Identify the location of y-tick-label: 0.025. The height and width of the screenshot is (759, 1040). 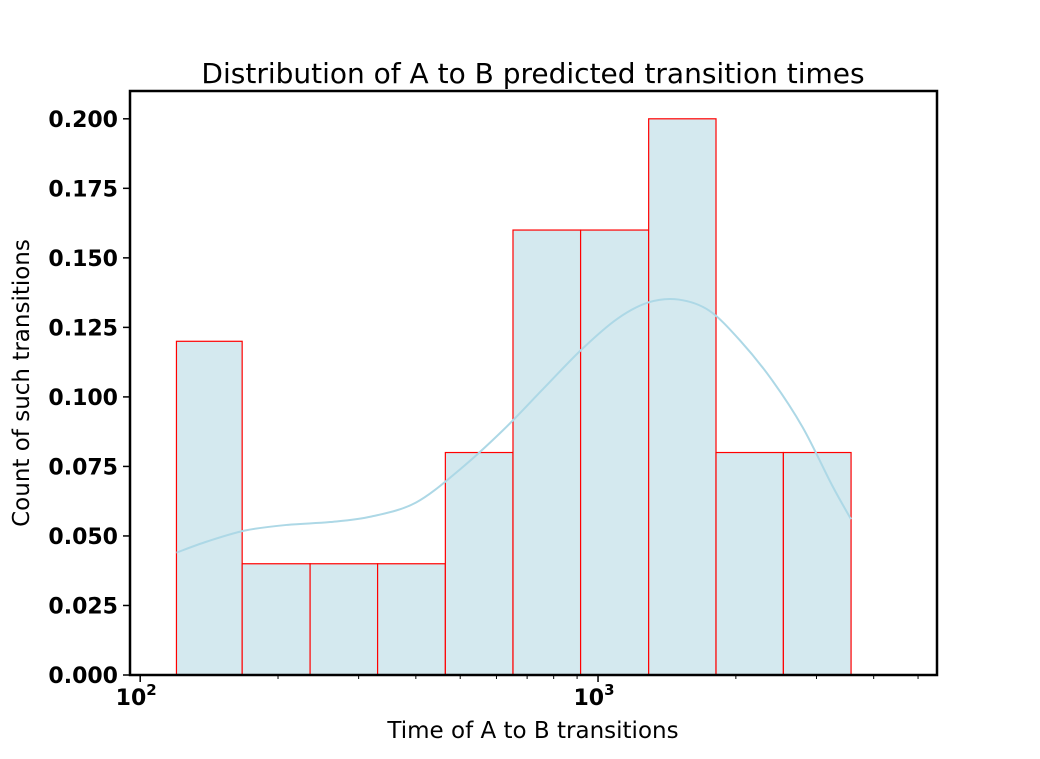
(83, 606).